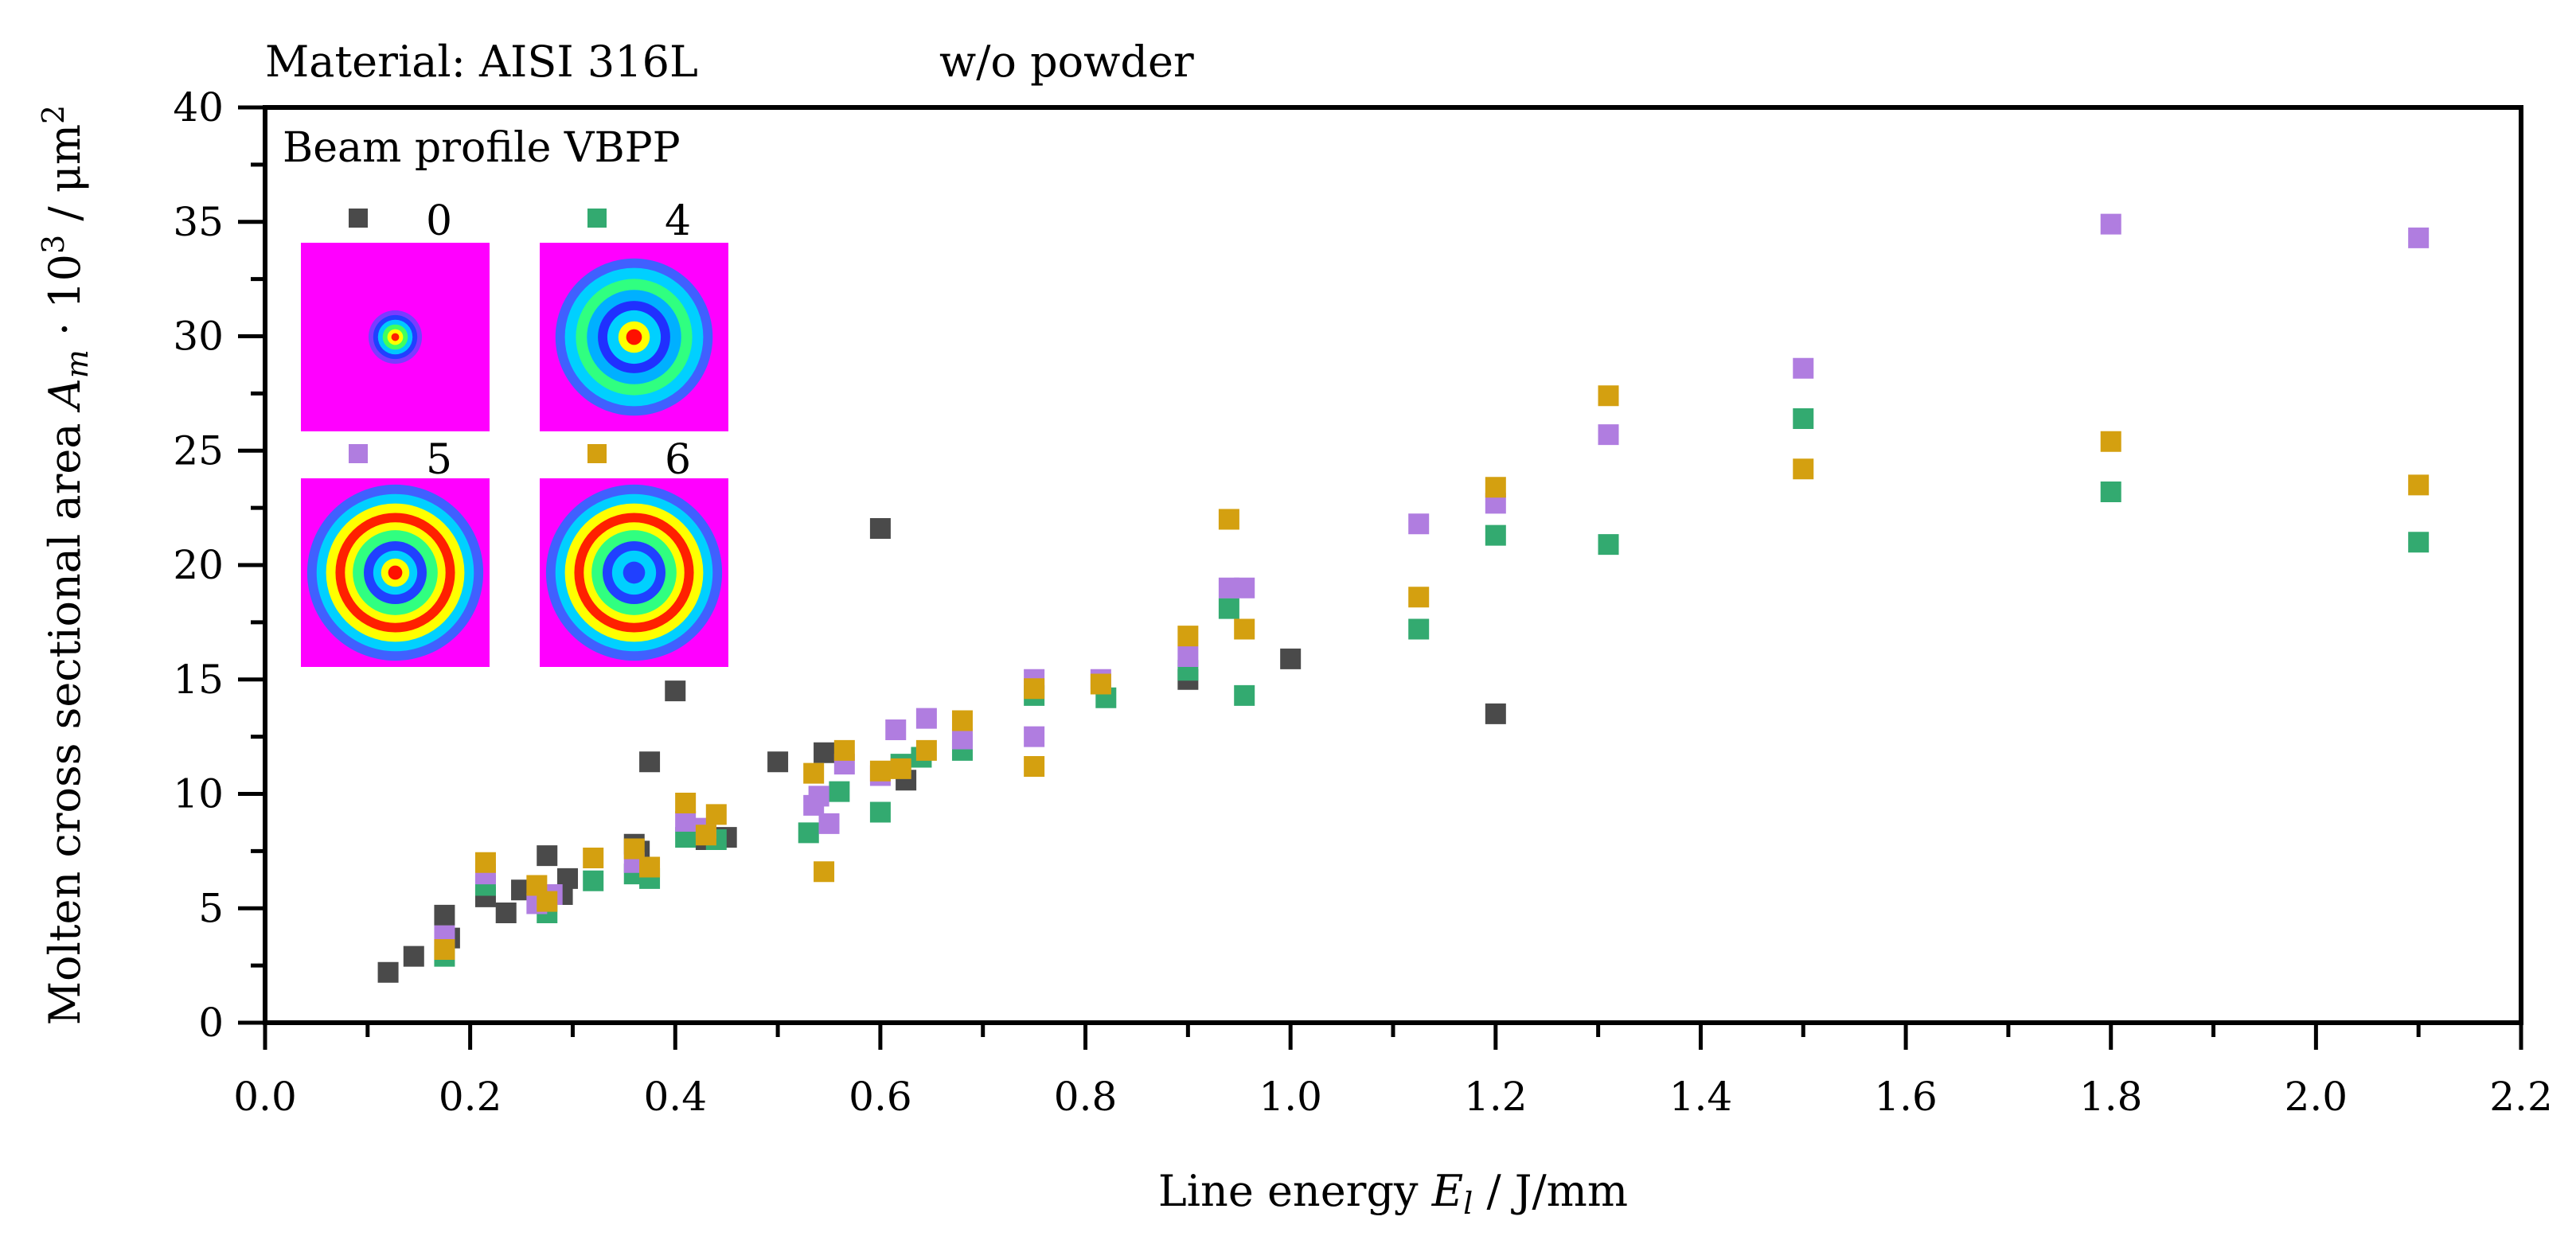 This screenshot has width=2576, height=1236. What do you see at coordinates (198, 680) in the screenshot?
I see `y-tick-label: 15` at bounding box center [198, 680].